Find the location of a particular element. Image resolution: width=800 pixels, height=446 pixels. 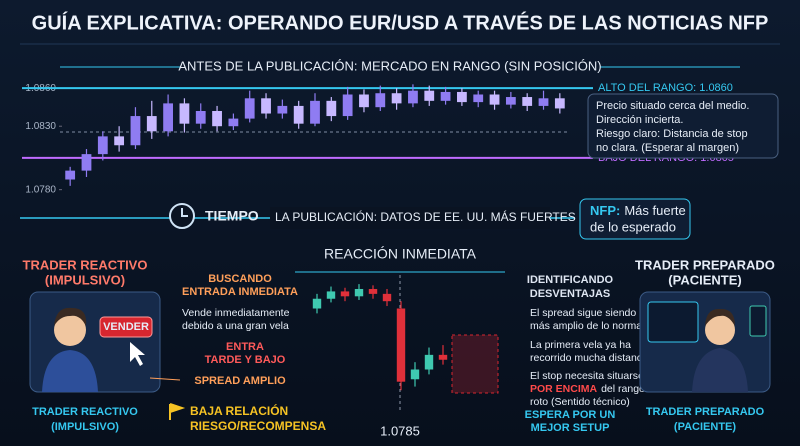

note-box is located at coordinates (683, 126).